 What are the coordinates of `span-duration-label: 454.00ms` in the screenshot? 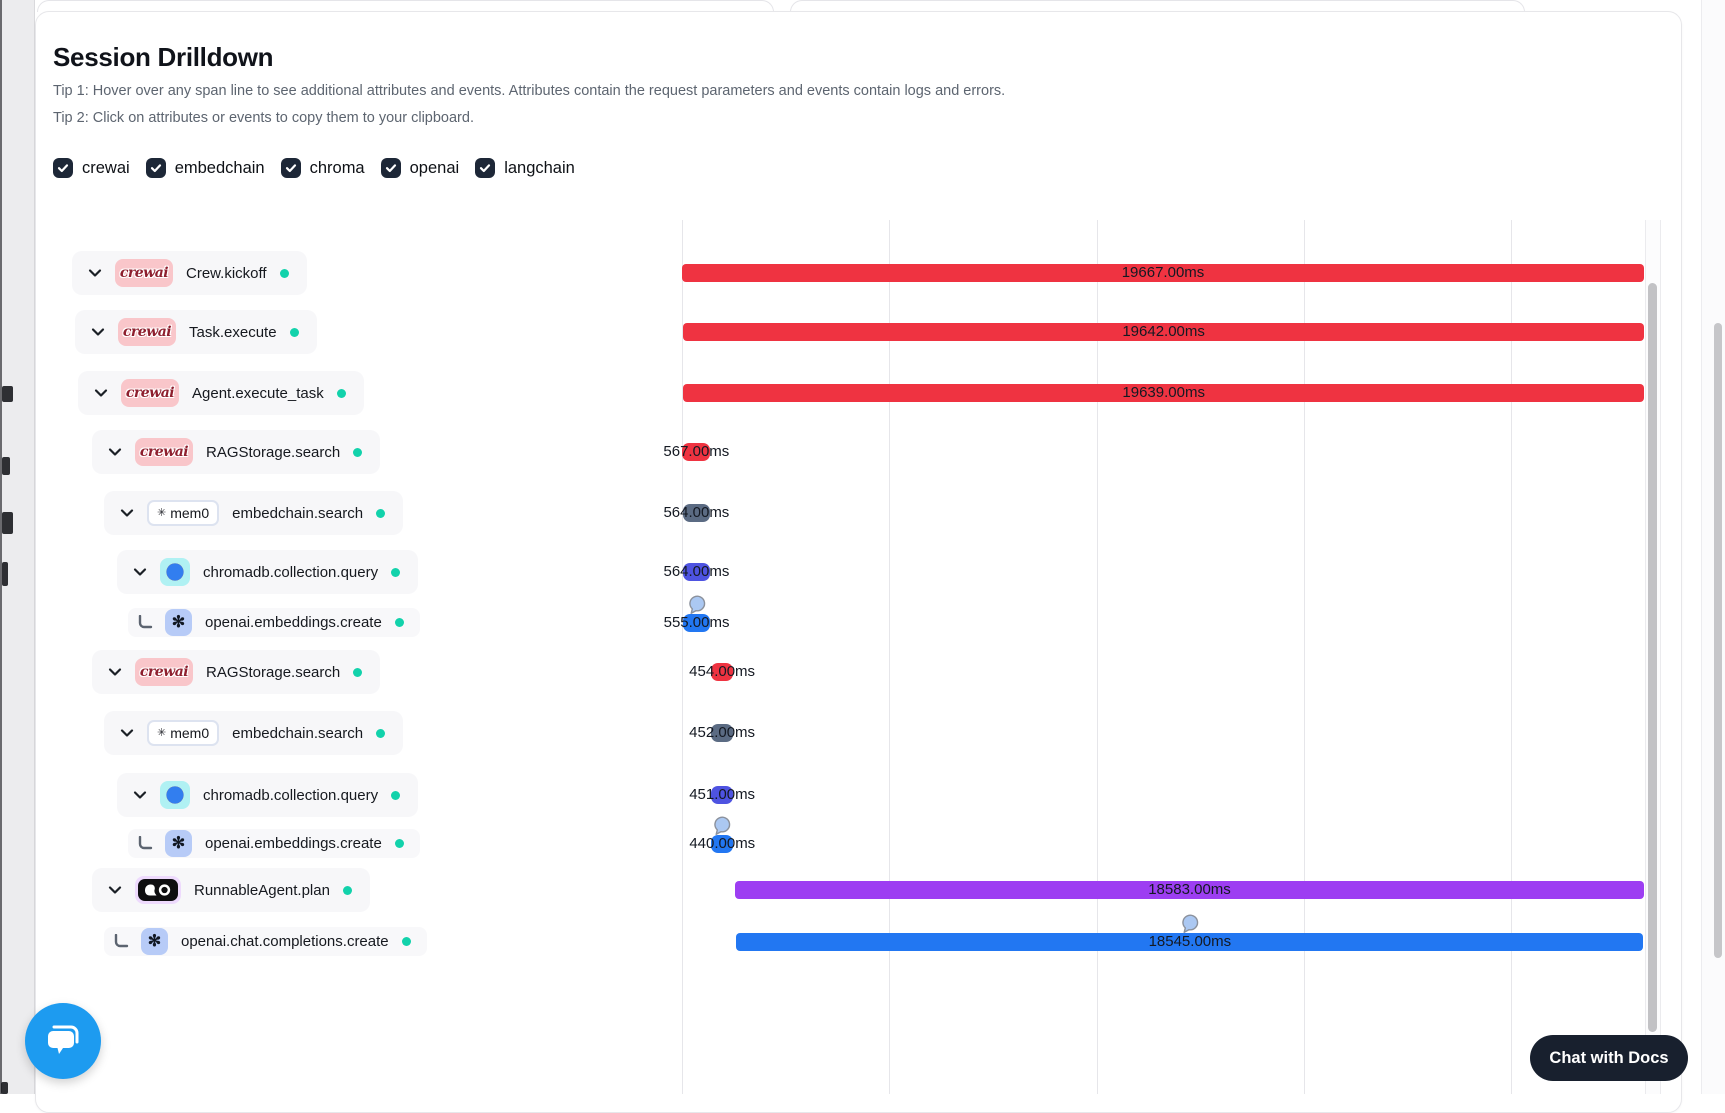 It's located at (722, 671).